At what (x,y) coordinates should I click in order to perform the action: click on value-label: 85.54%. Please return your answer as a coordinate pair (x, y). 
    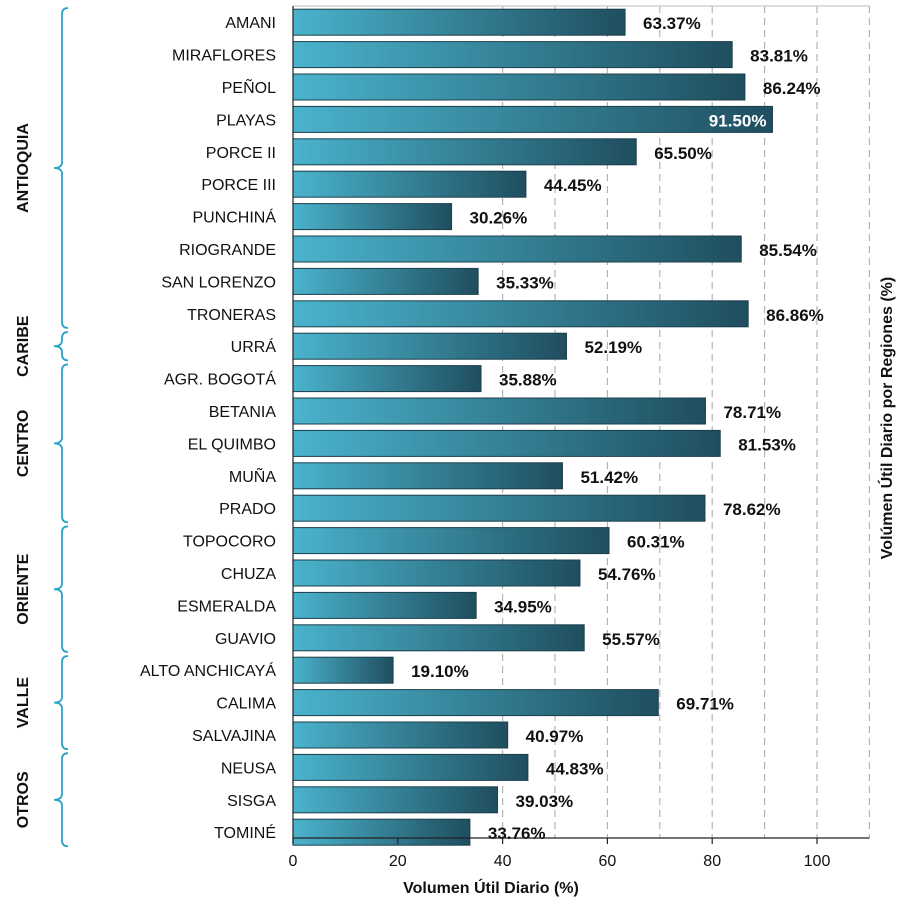
    Looking at the image, I should click on (788, 250).